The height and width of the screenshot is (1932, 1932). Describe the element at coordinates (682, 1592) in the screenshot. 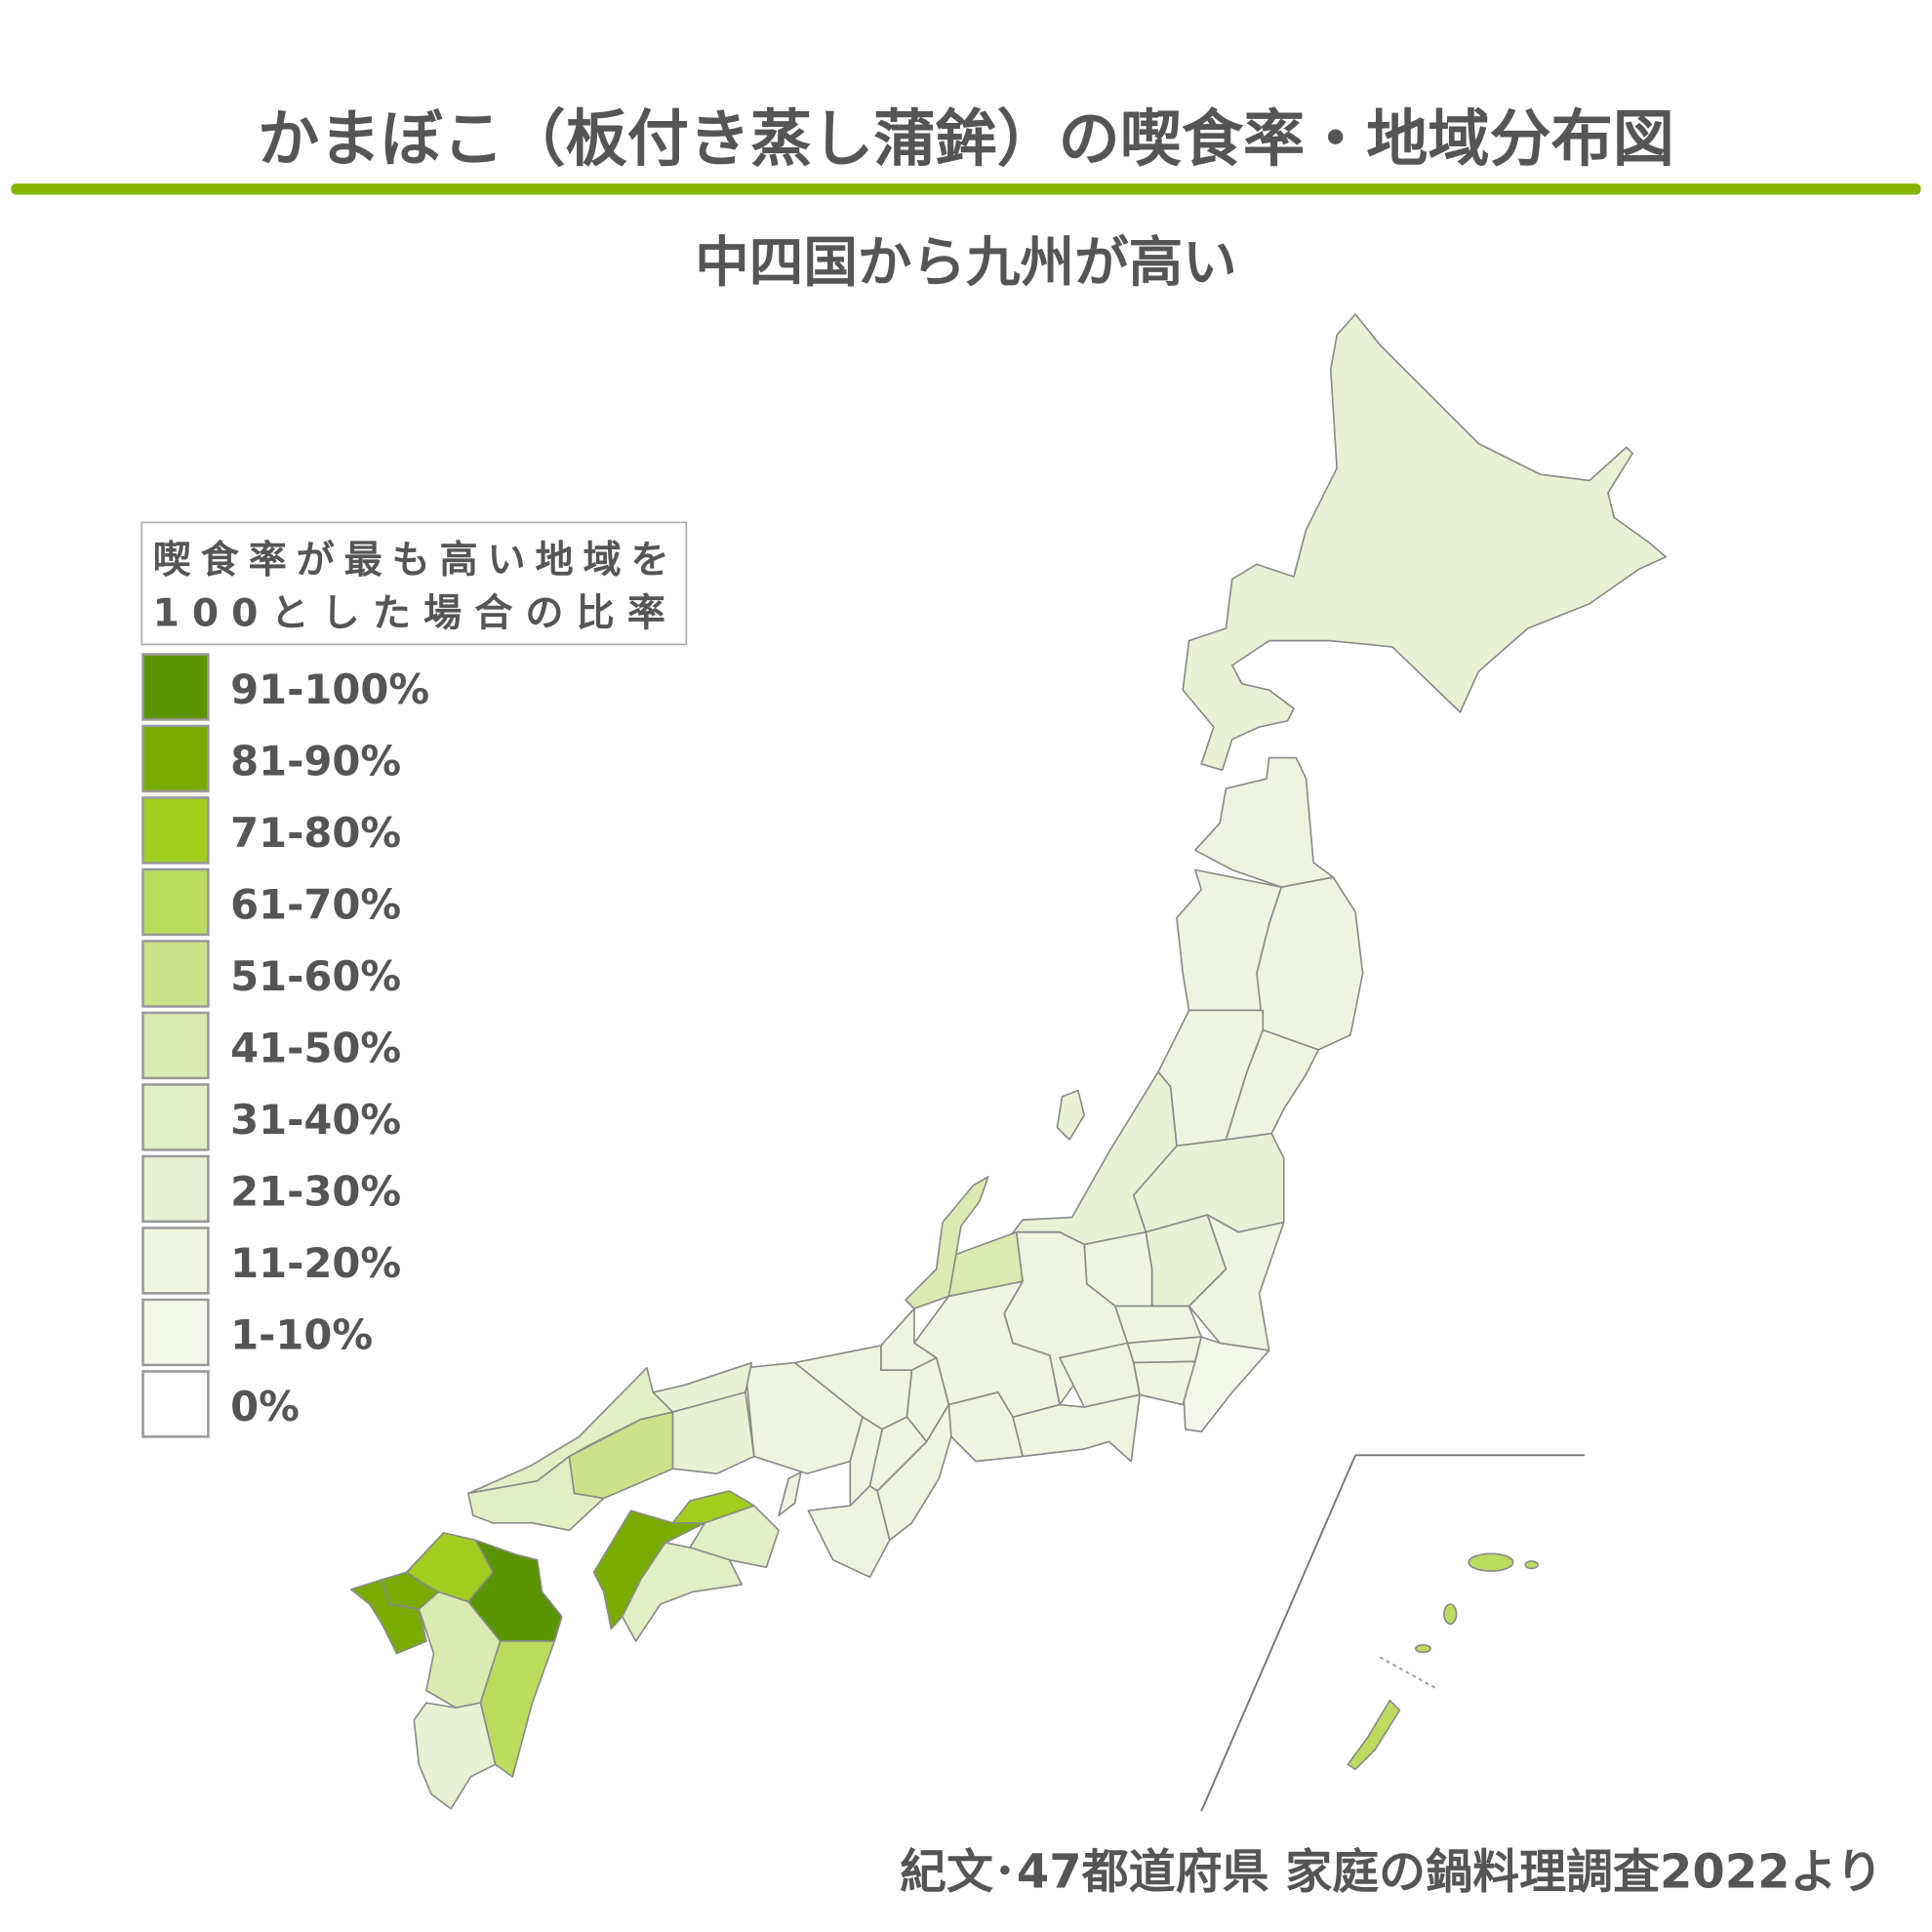

I see `prefecture-kochi` at that location.